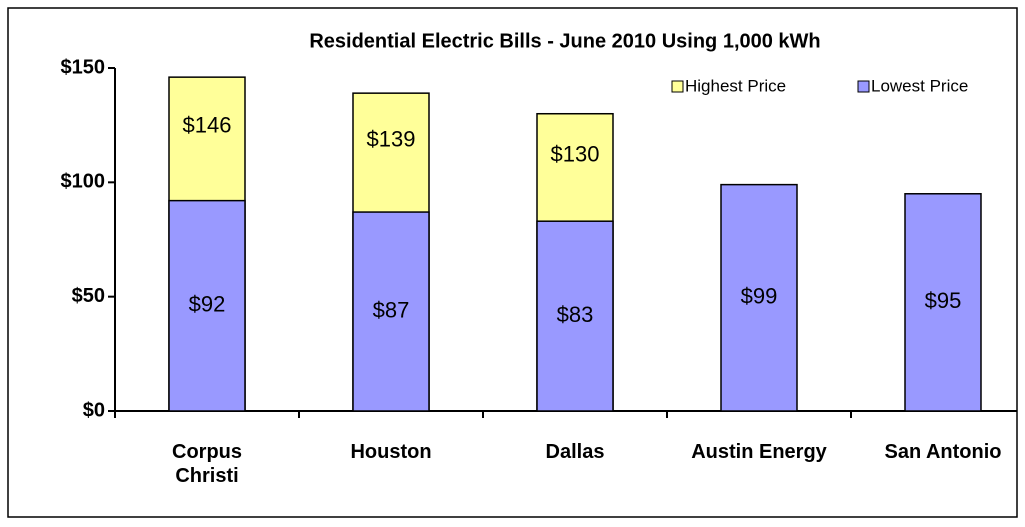 The image size is (1025, 527). Describe the element at coordinates (83, 67) in the screenshot. I see `y-tick-label: $150` at that location.